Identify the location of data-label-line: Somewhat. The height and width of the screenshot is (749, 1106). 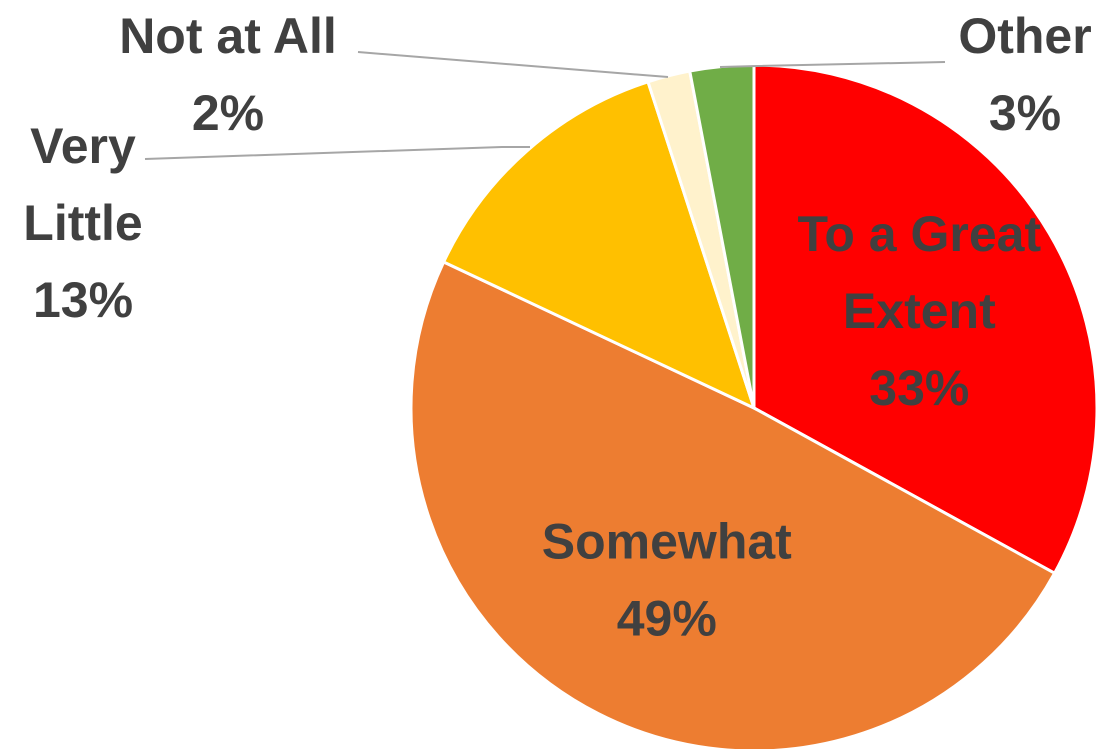
(667, 542).